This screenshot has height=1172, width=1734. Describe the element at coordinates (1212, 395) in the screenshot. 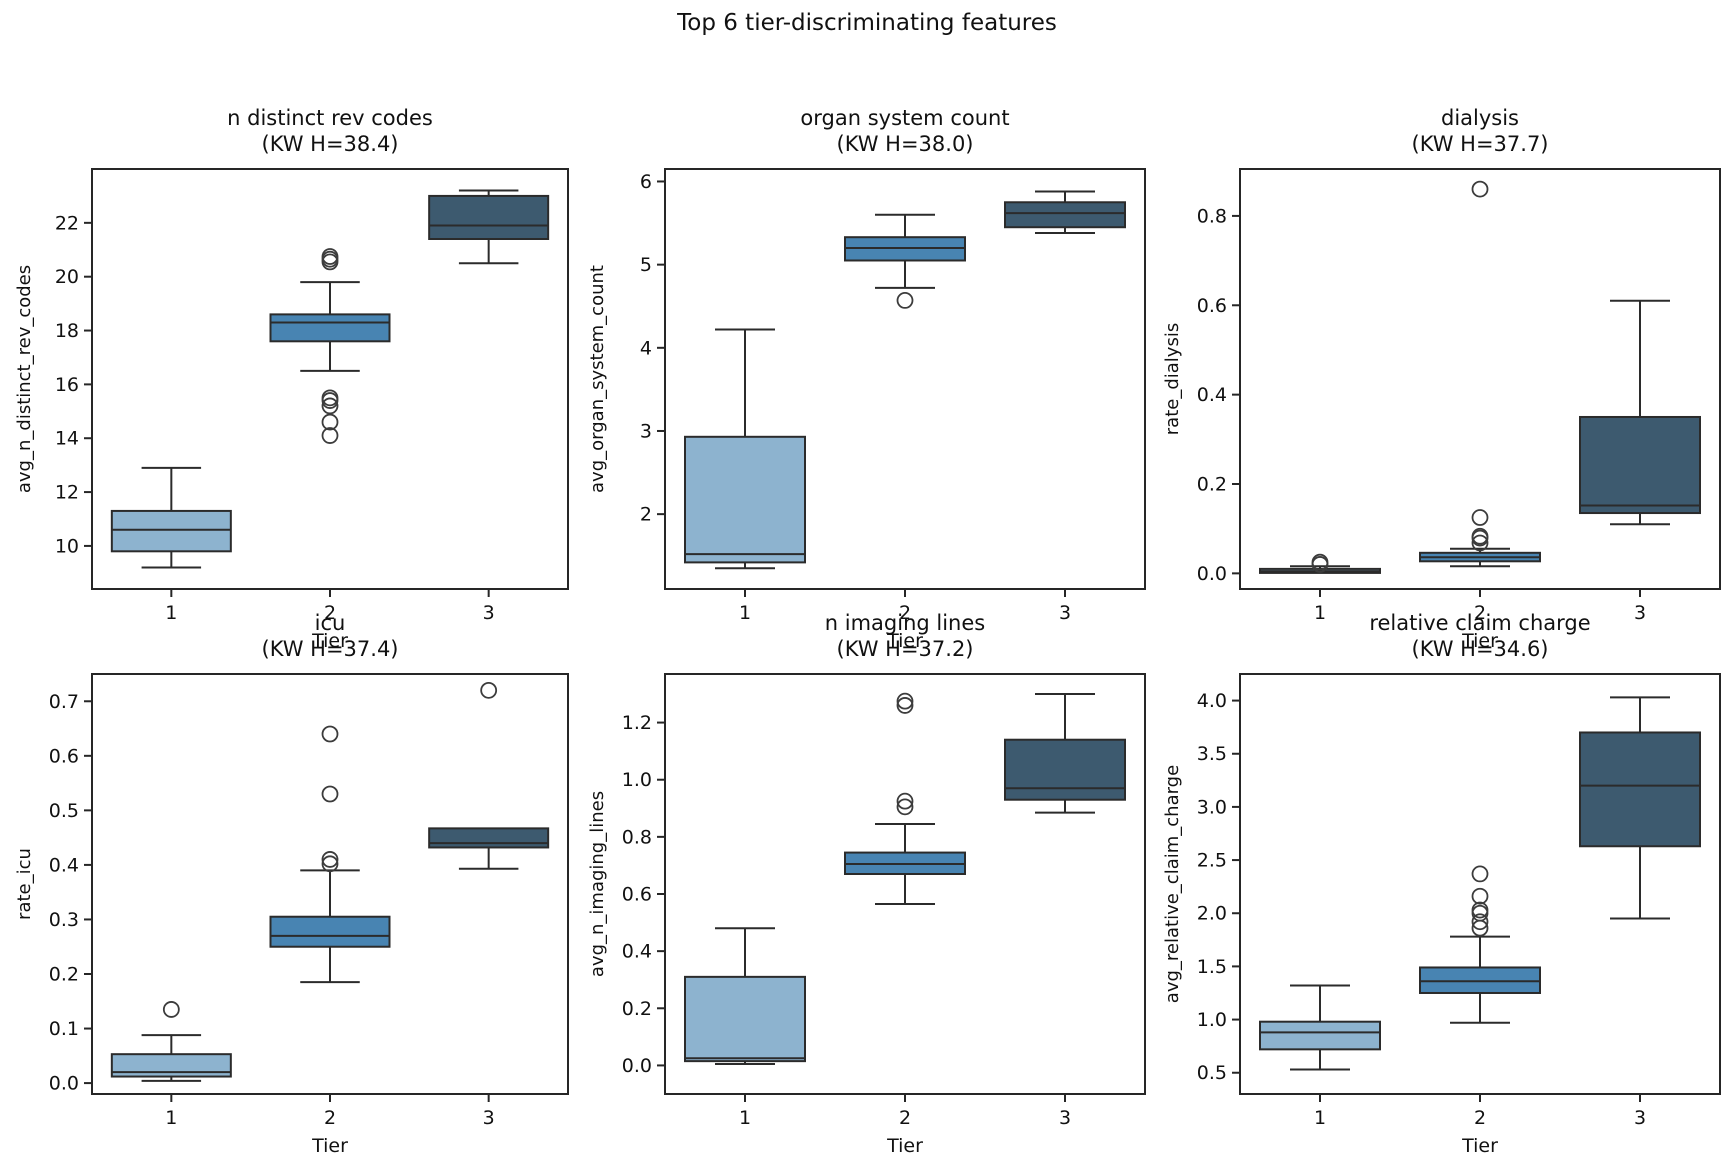

I see `y-tick-label: 0.4` at that location.